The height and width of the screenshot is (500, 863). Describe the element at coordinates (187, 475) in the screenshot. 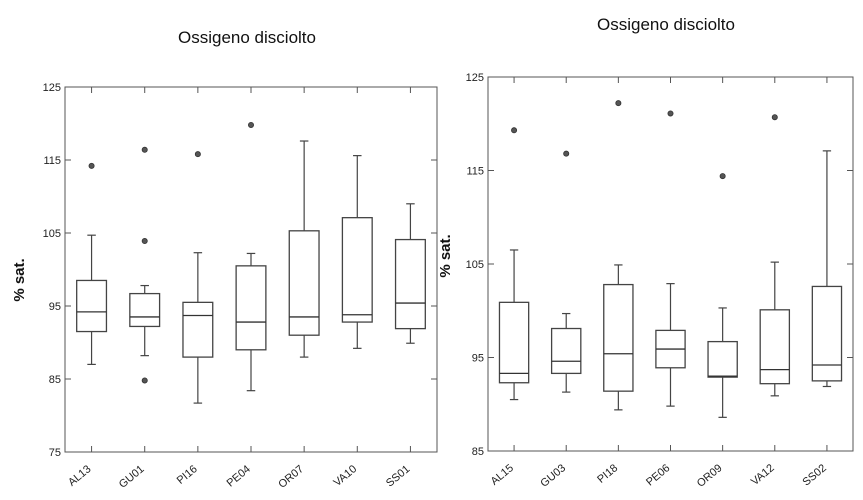

I see `category-label: PI16` at that location.